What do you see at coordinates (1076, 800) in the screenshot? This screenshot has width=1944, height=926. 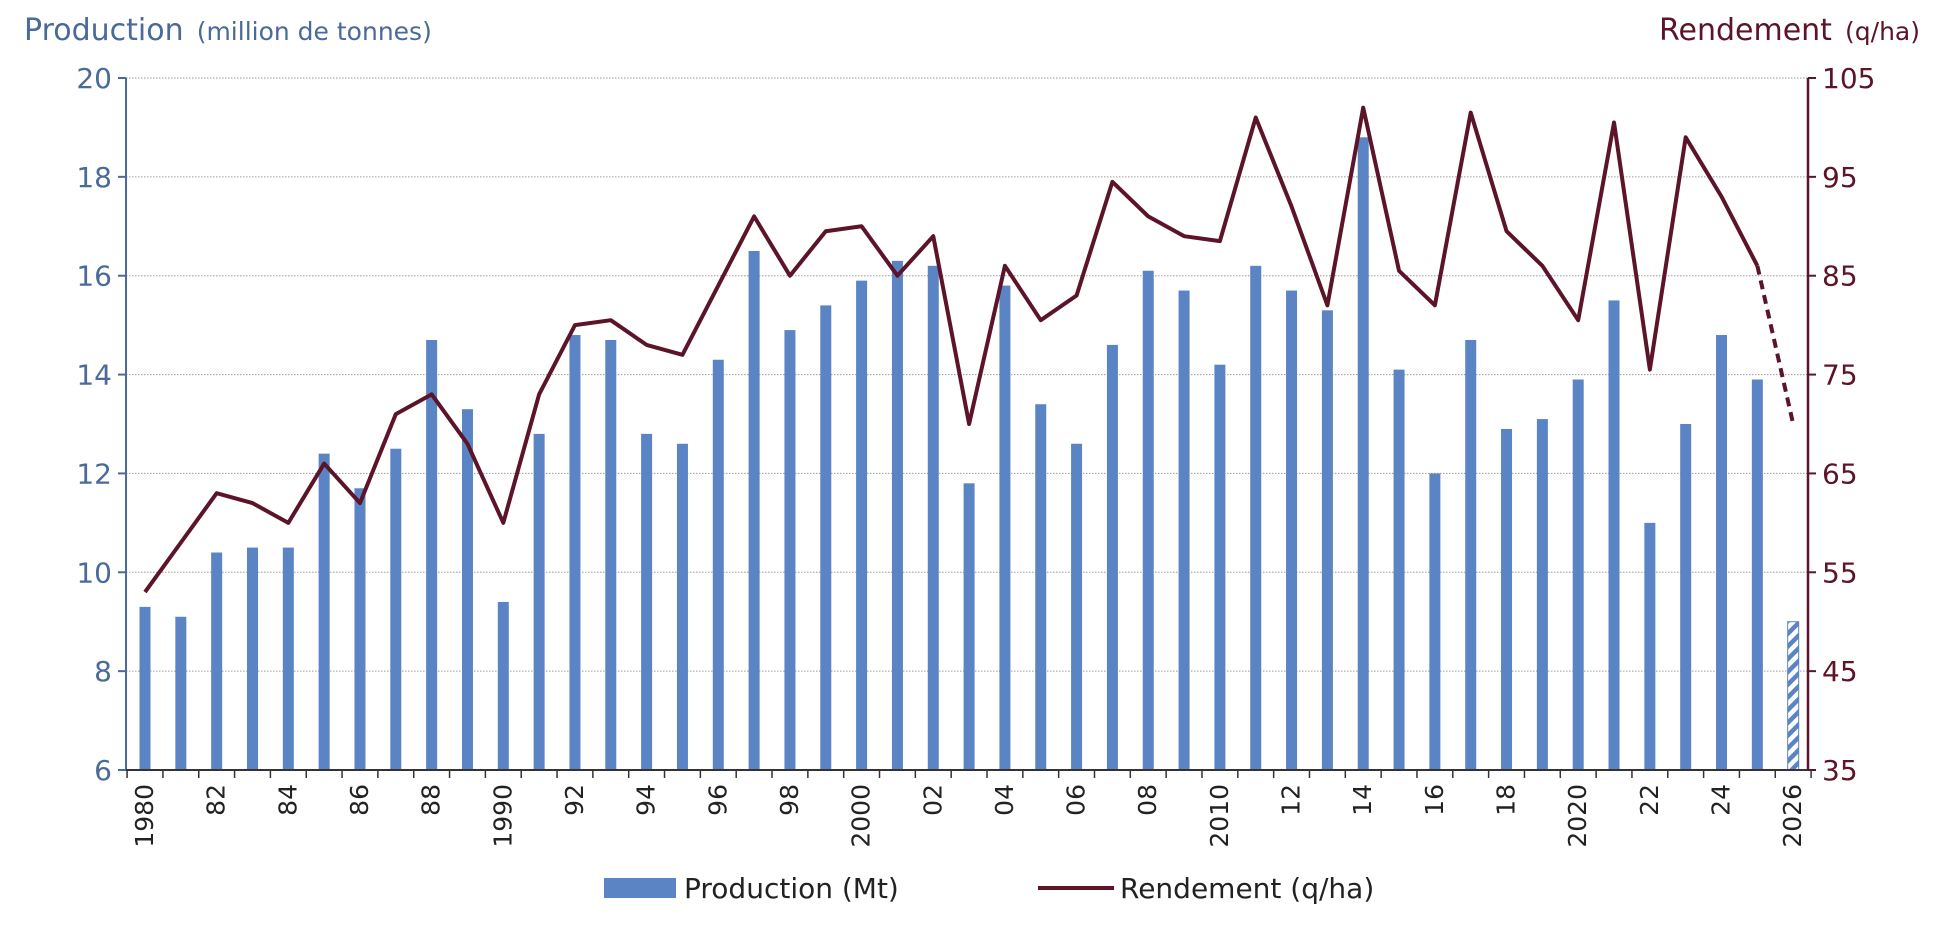 I see `x-tick-label-2006: 06` at bounding box center [1076, 800].